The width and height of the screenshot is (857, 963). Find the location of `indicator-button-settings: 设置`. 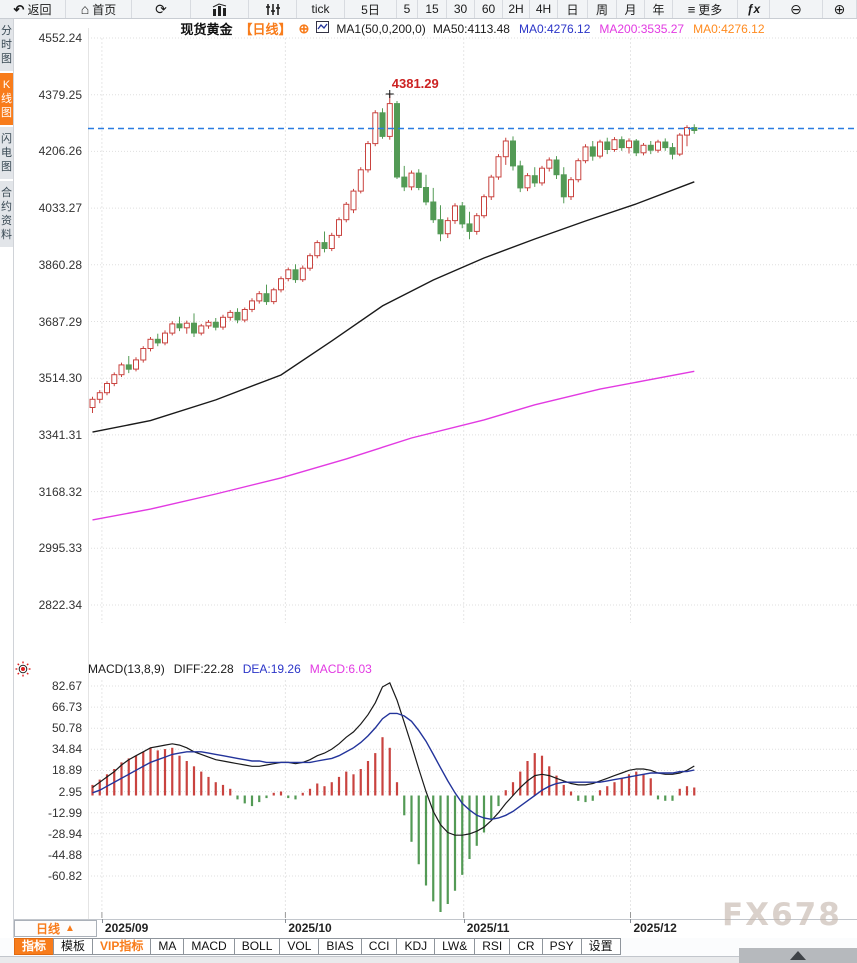

indicator-button-settings: 设置 is located at coordinates (600, 946).